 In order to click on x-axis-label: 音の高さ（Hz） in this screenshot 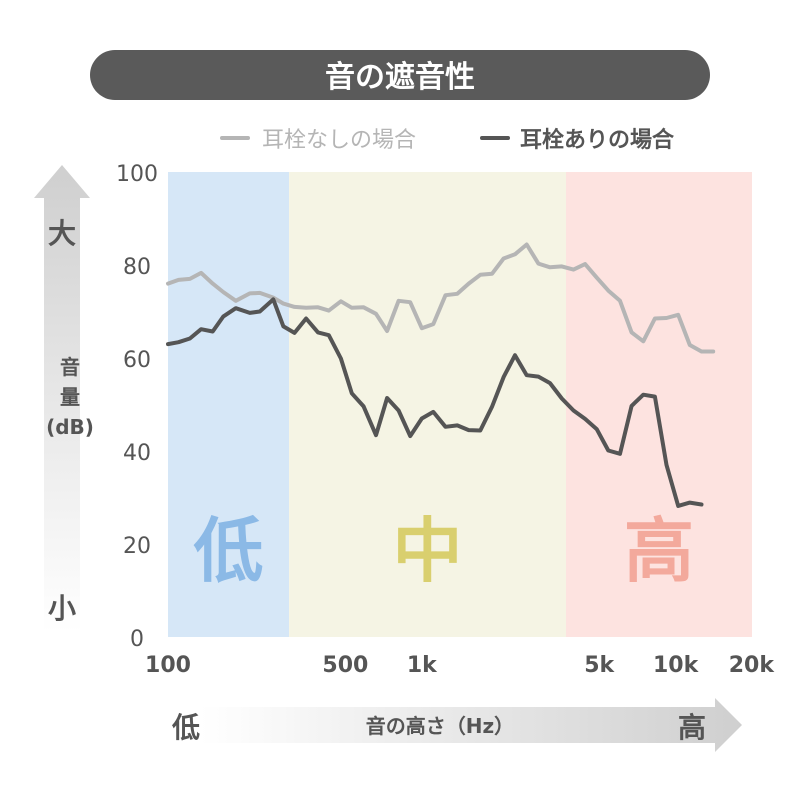, I will do `click(440, 726)`.